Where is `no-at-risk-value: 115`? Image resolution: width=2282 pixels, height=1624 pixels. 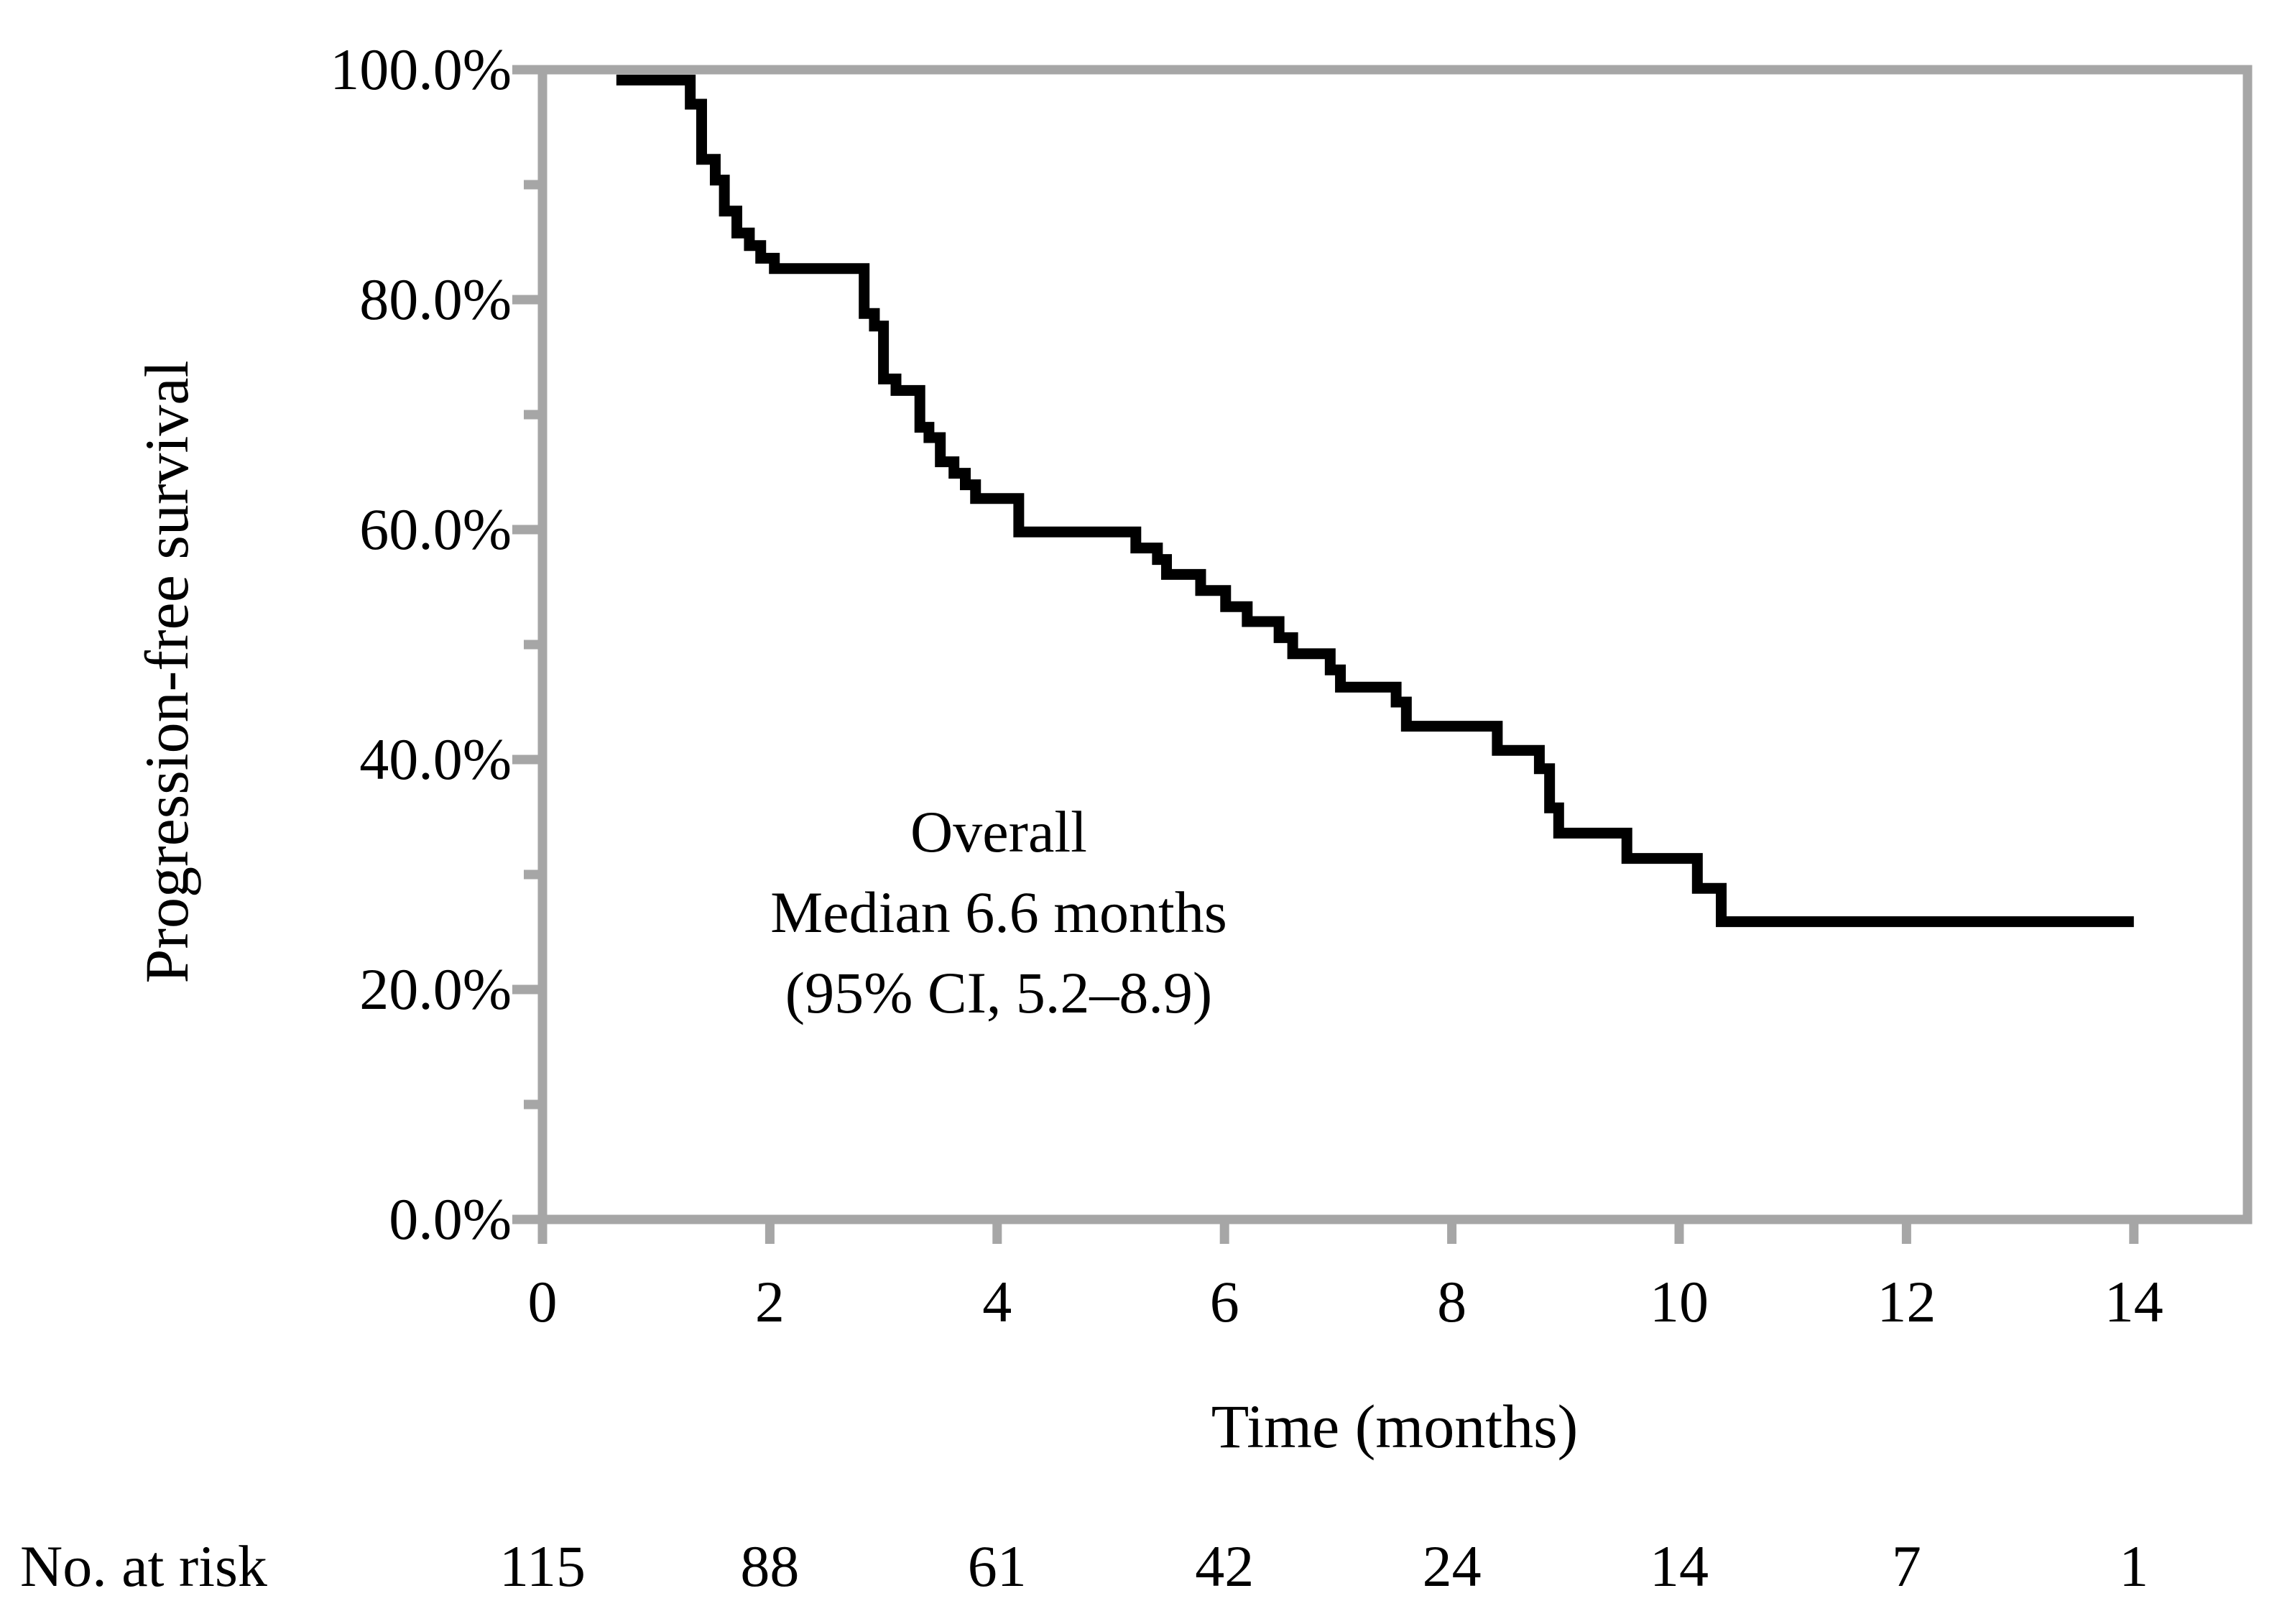 no-at-risk-value: 115 is located at coordinates (542, 1566).